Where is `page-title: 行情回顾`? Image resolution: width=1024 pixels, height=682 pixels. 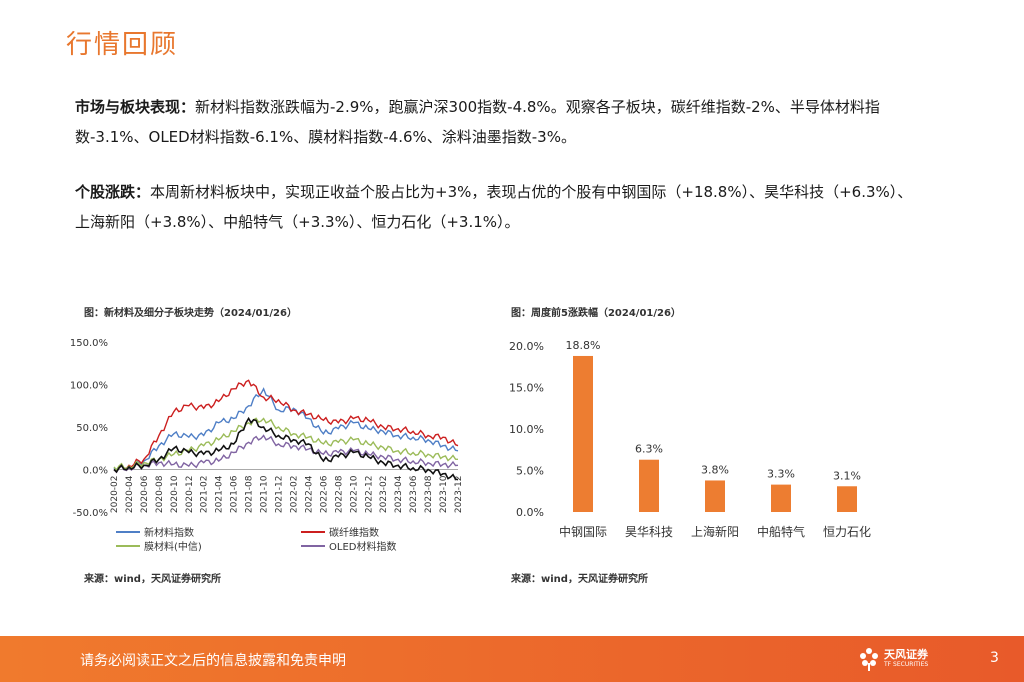 page-title: 行情回顾 is located at coordinates (122, 45).